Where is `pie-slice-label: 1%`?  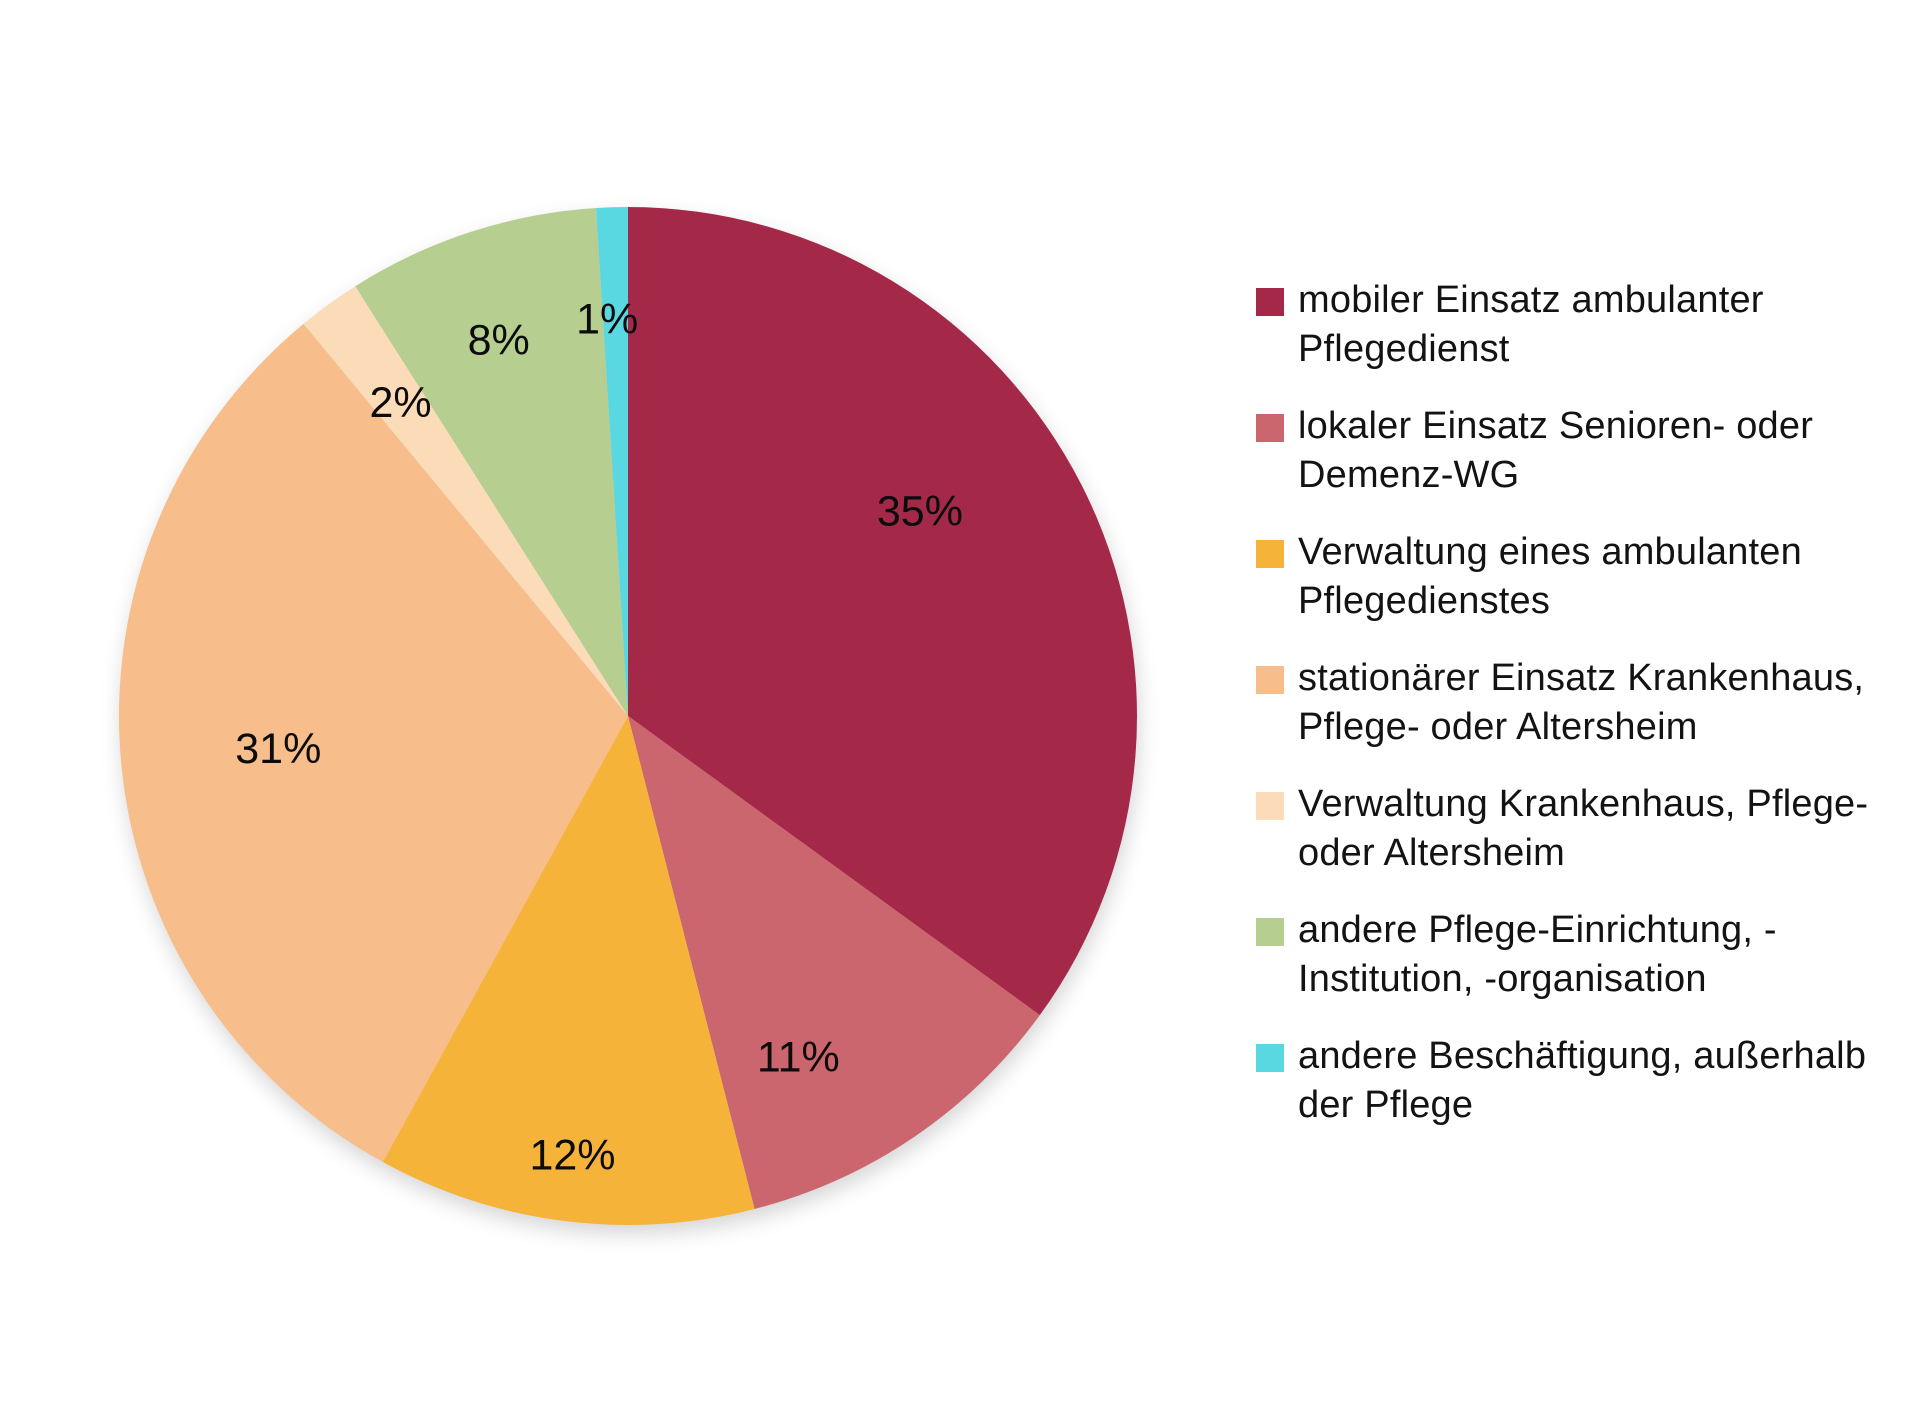
pie-slice-label: 1% is located at coordinates (607, 320).